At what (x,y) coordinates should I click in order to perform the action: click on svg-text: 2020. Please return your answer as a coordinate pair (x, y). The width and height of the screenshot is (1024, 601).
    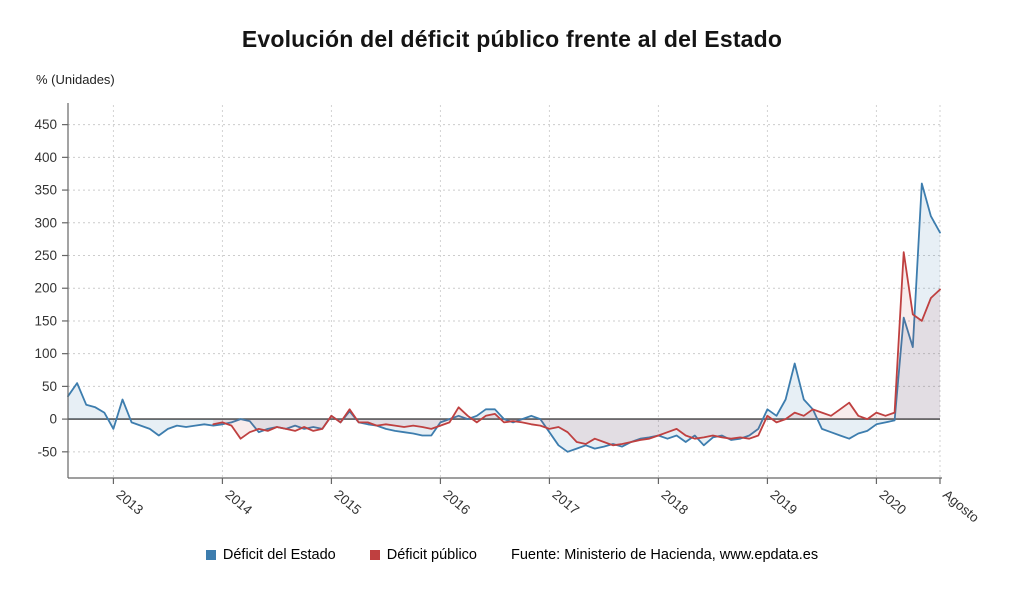
    Looking at the image, I should click on (892, 502).